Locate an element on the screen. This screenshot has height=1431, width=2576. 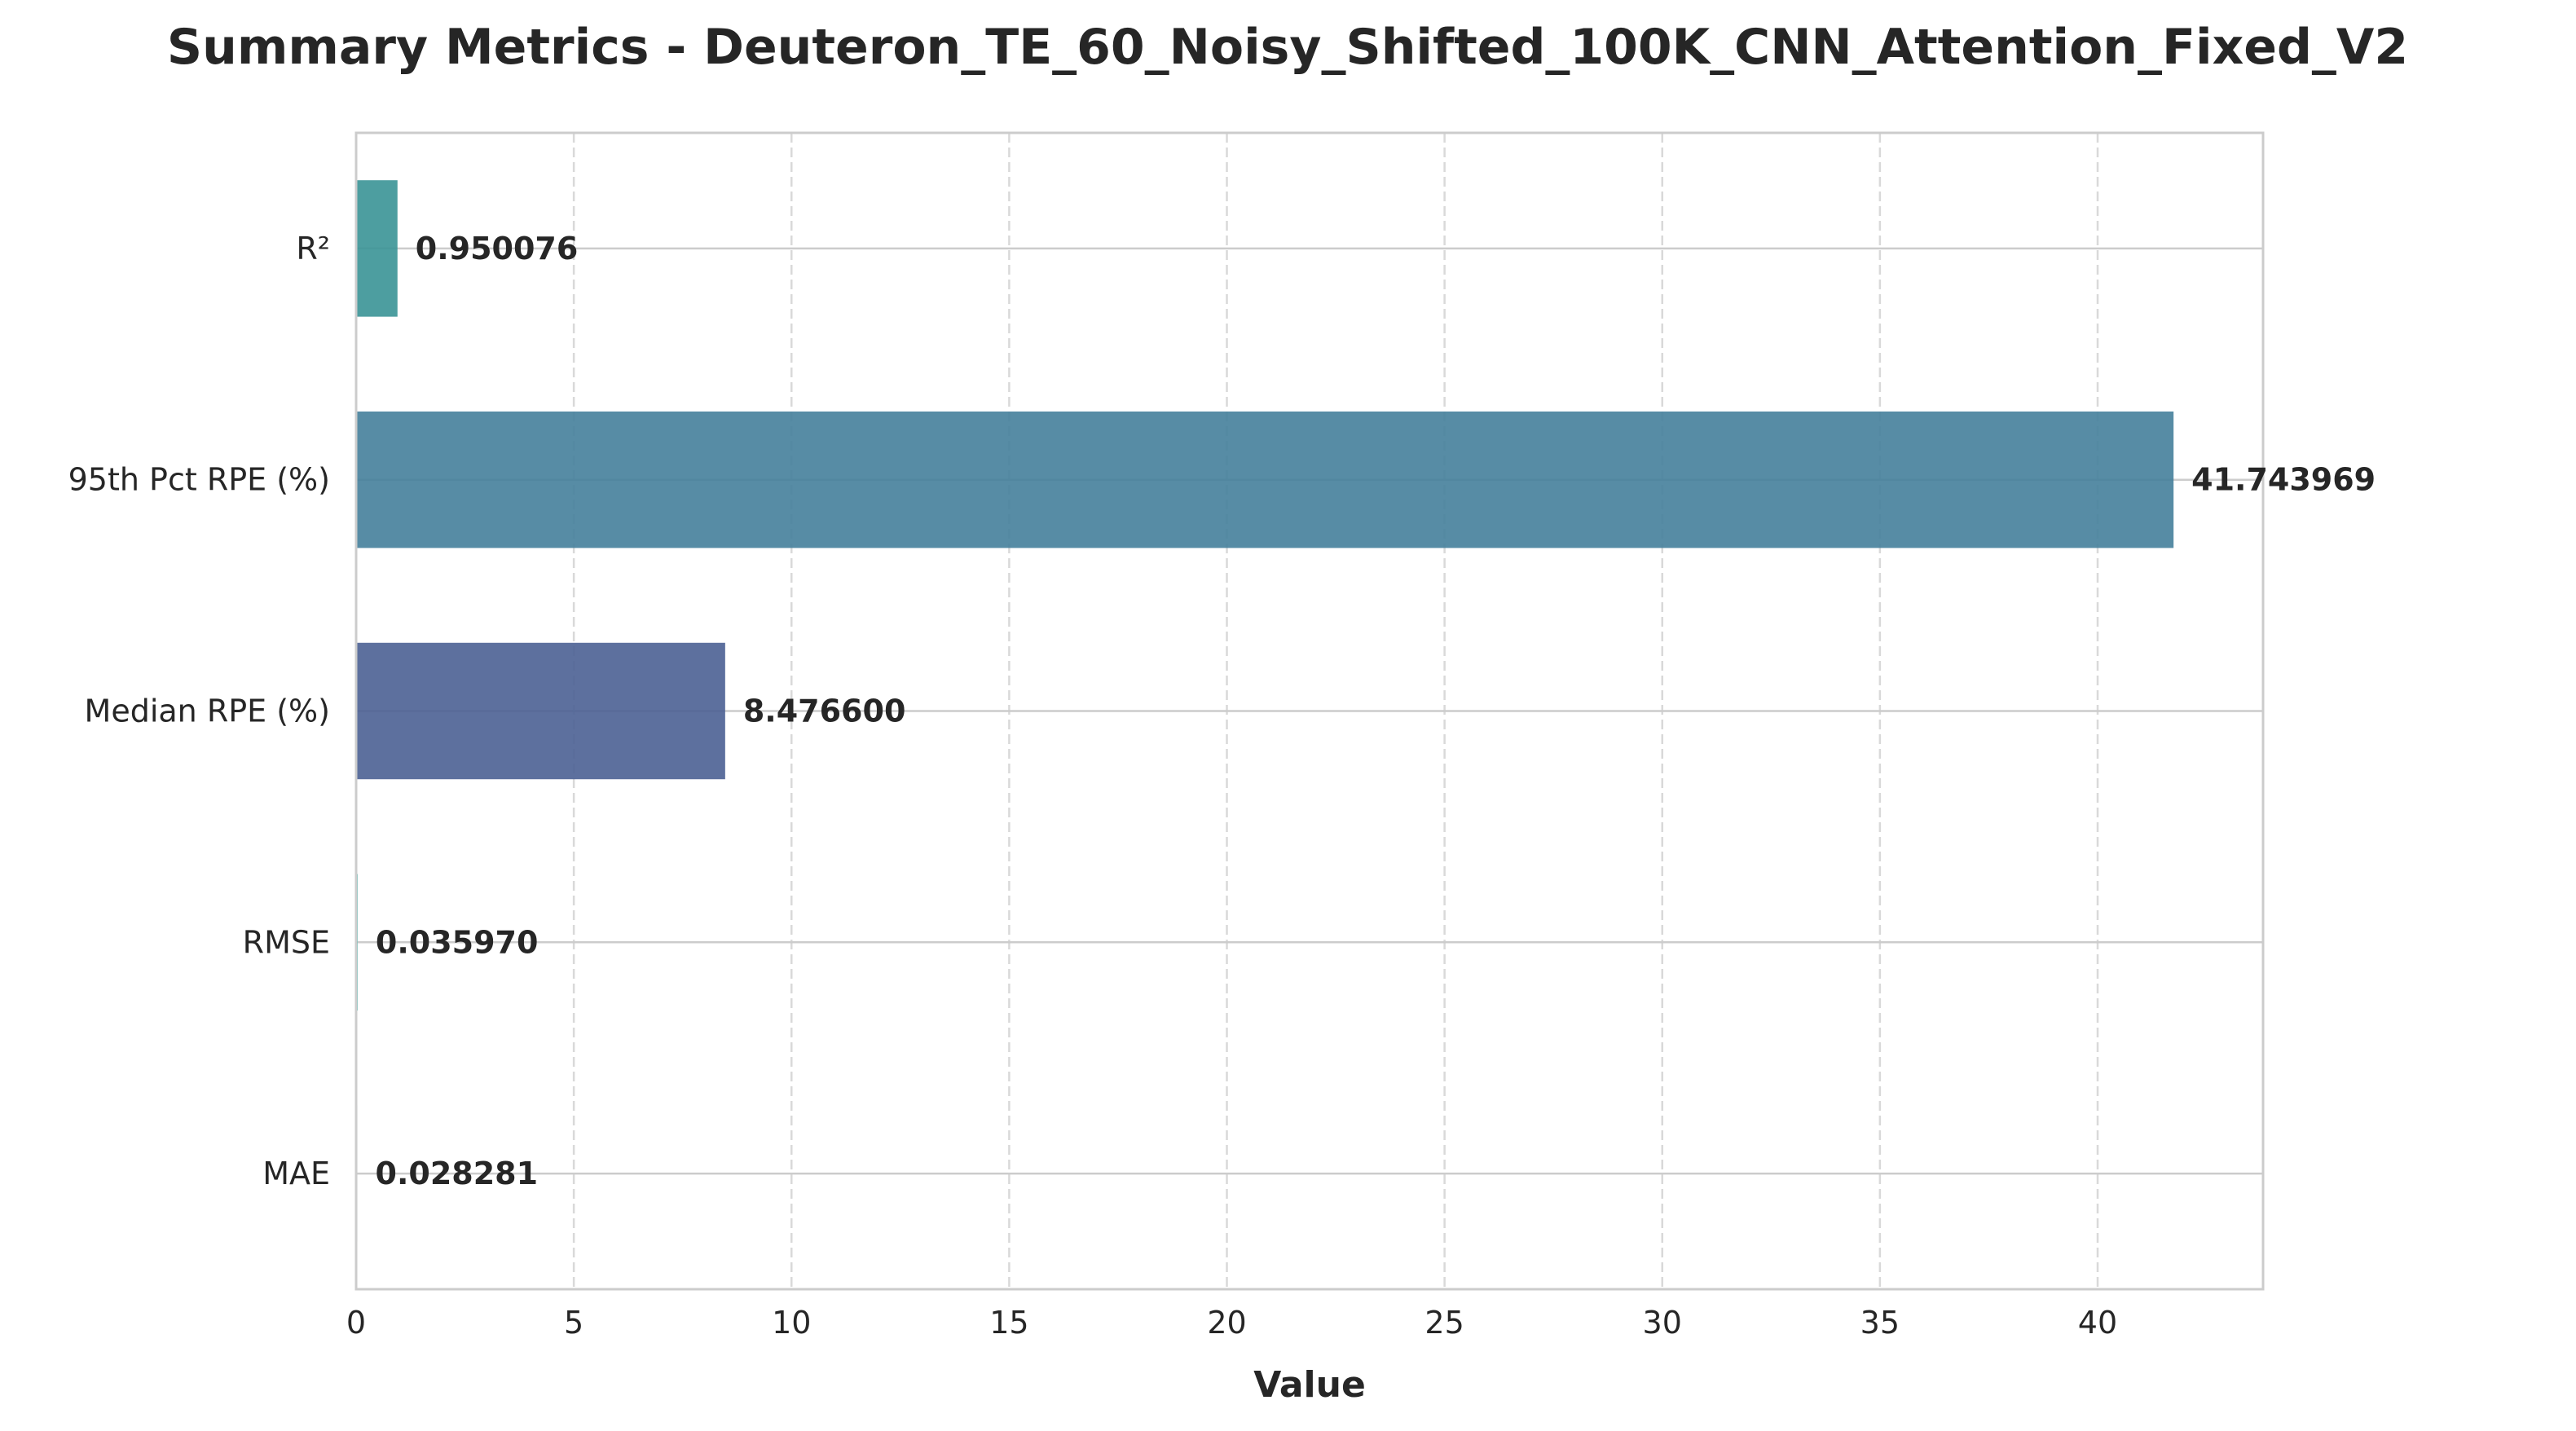
bar-value-label: 0.028281 is located at coordinates (457, 1173).